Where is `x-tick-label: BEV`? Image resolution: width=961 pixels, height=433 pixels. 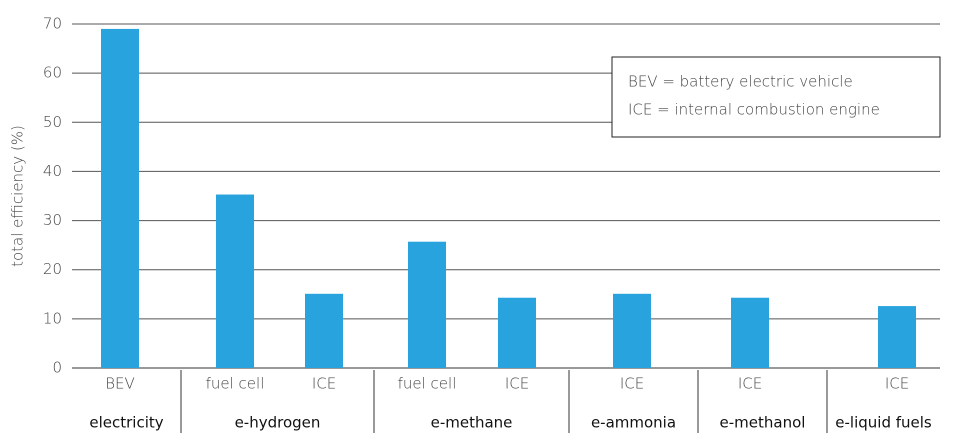
x-tick-label: BEV is located at coordinates (120, 384).